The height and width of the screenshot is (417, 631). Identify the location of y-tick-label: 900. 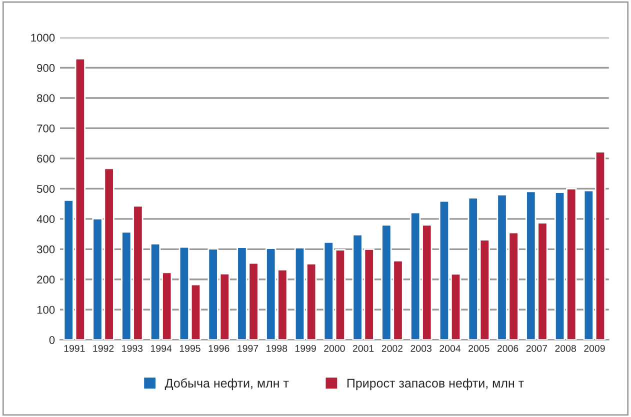
(46, 68).